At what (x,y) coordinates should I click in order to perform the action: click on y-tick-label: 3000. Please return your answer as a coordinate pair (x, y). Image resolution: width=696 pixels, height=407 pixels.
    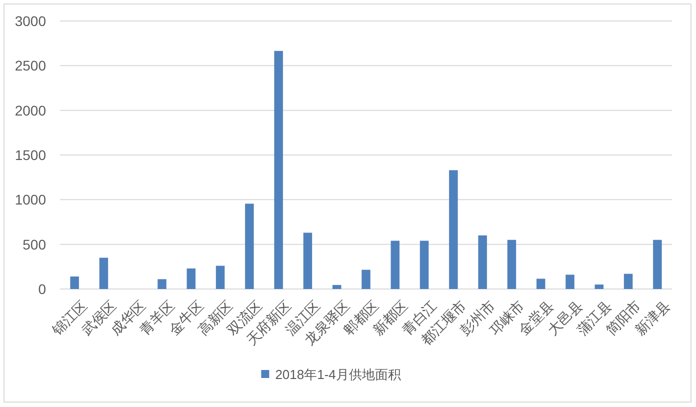
    Looking at the image, I should click on (30, 21).